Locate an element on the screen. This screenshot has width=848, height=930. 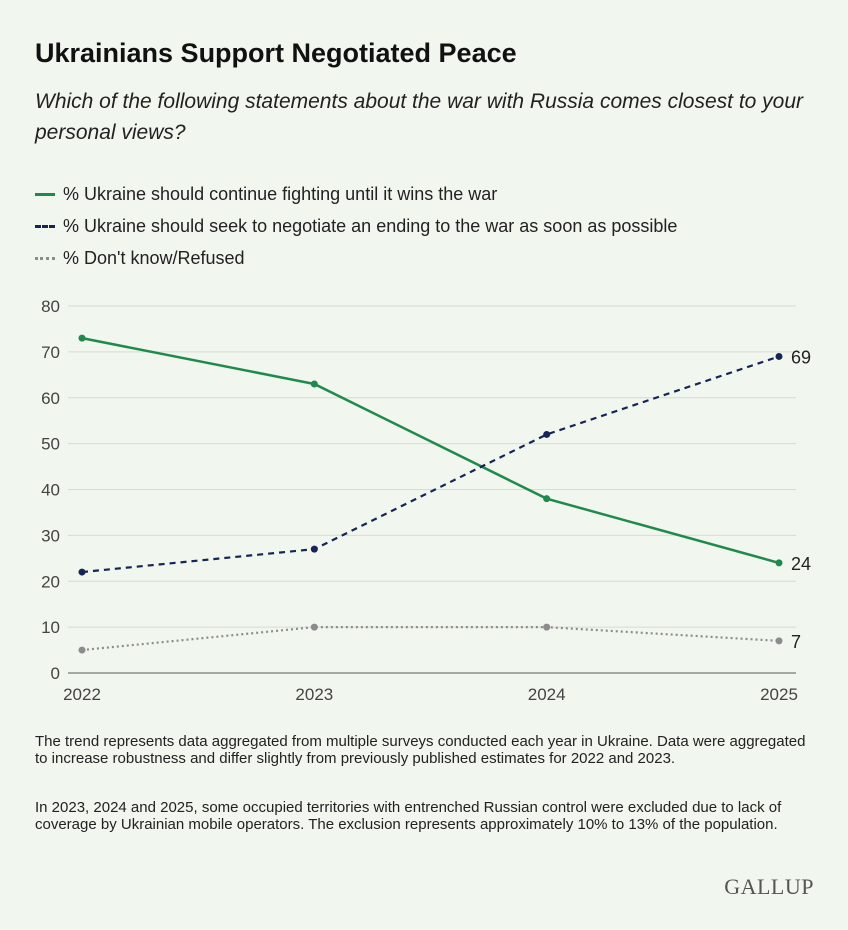
y-tick-label-10: 10 is located at coordinates (50, 627).